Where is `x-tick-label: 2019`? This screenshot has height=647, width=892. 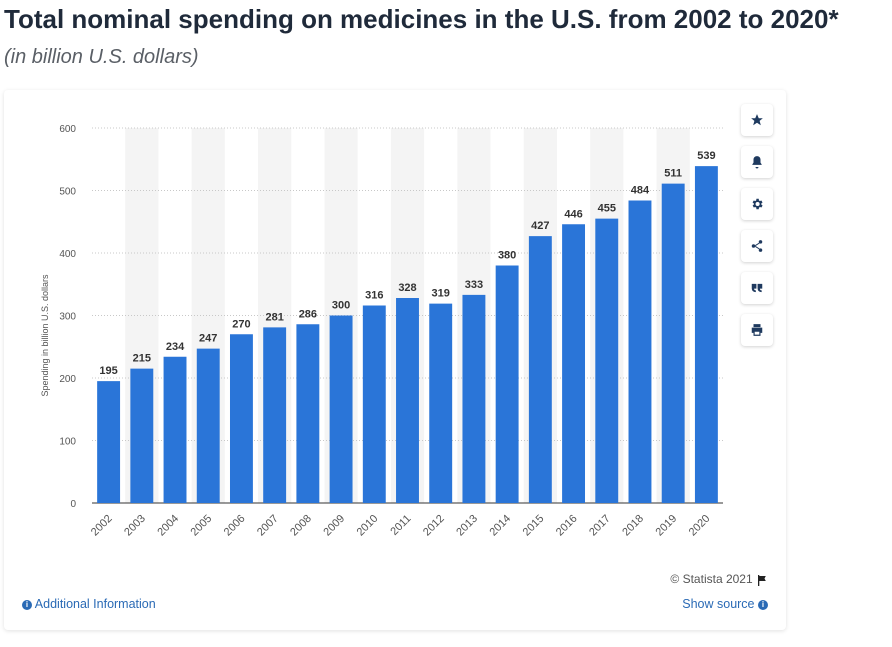 x-tick-label: 2019 is located at coordinates (667, 526).